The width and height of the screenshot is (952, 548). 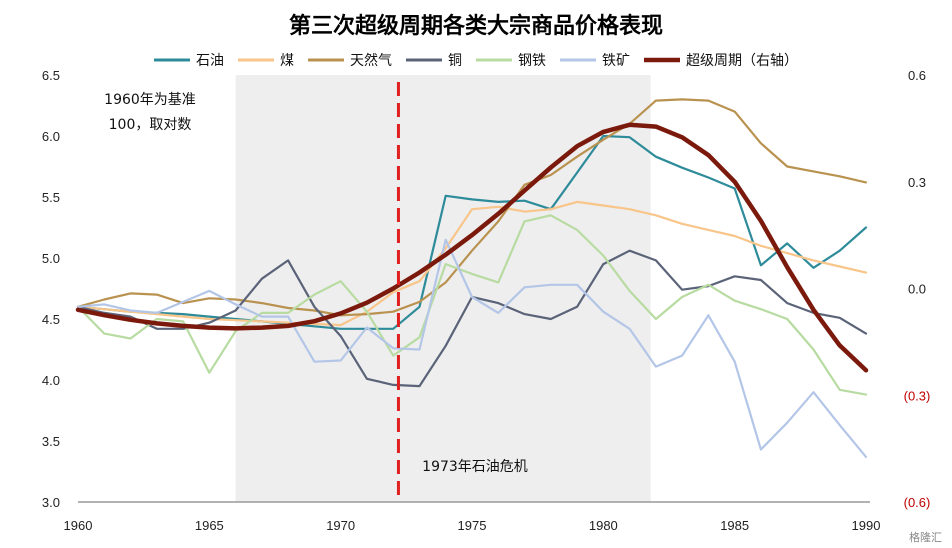 What do you see at coordinates (51, 502) in the screenshot?
I see `left-y-tick-label: 3.0` at bounding box center [51, 502].